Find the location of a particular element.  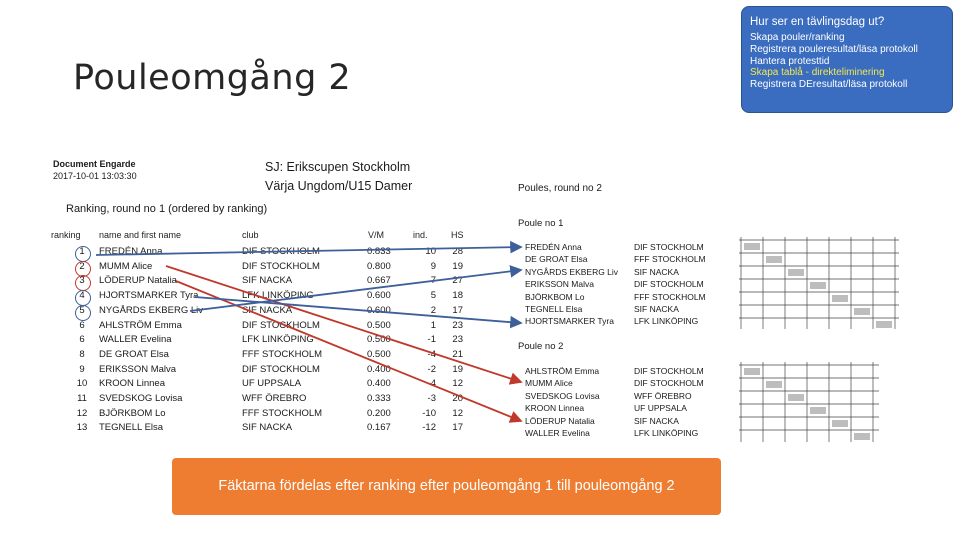

table-row: 6 AHLSTRÖM Emma DIF STOCKHOLM 0.500 1 23 is located at coordinates (262, 327).